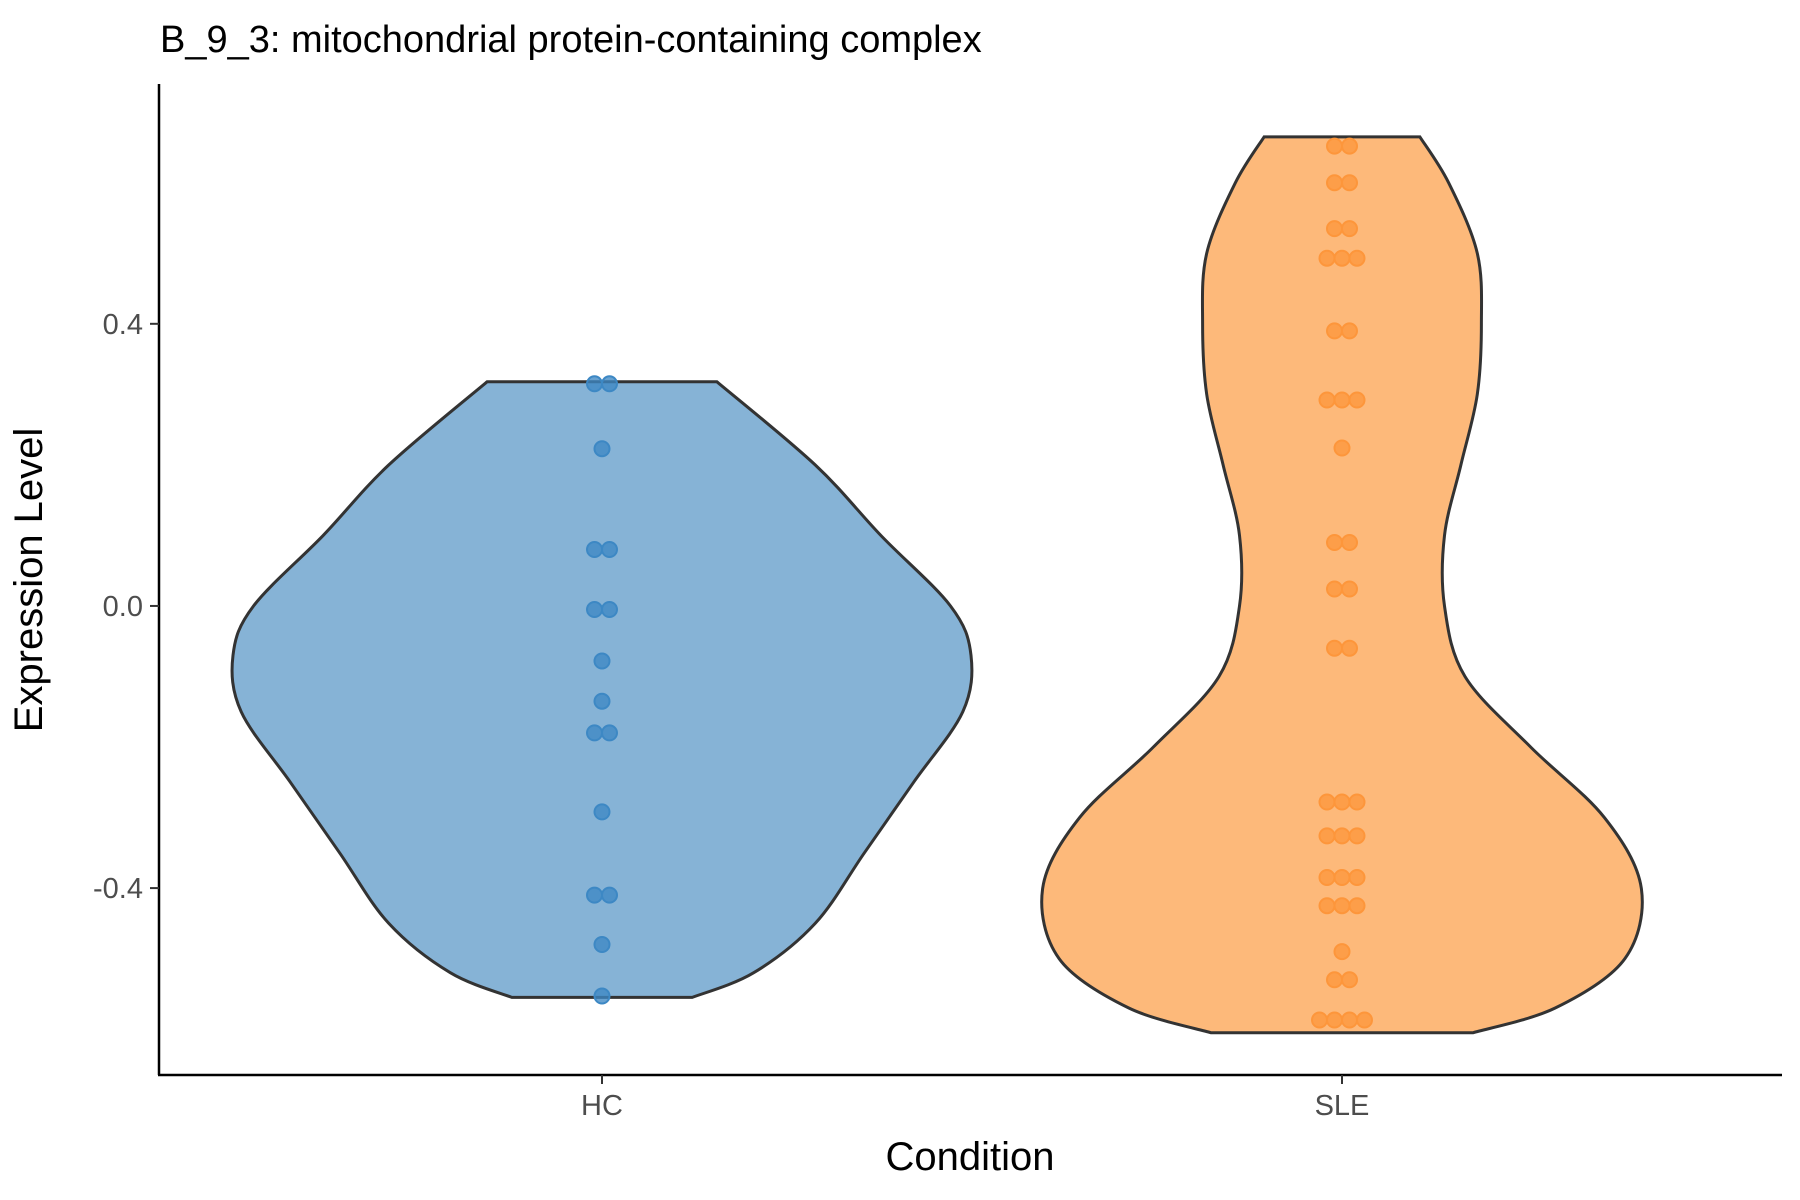 Image resolution: width=1800 pixels, height=1200 pixels. I want to click on x-tick-label: SLE, so click(1342, 1106).